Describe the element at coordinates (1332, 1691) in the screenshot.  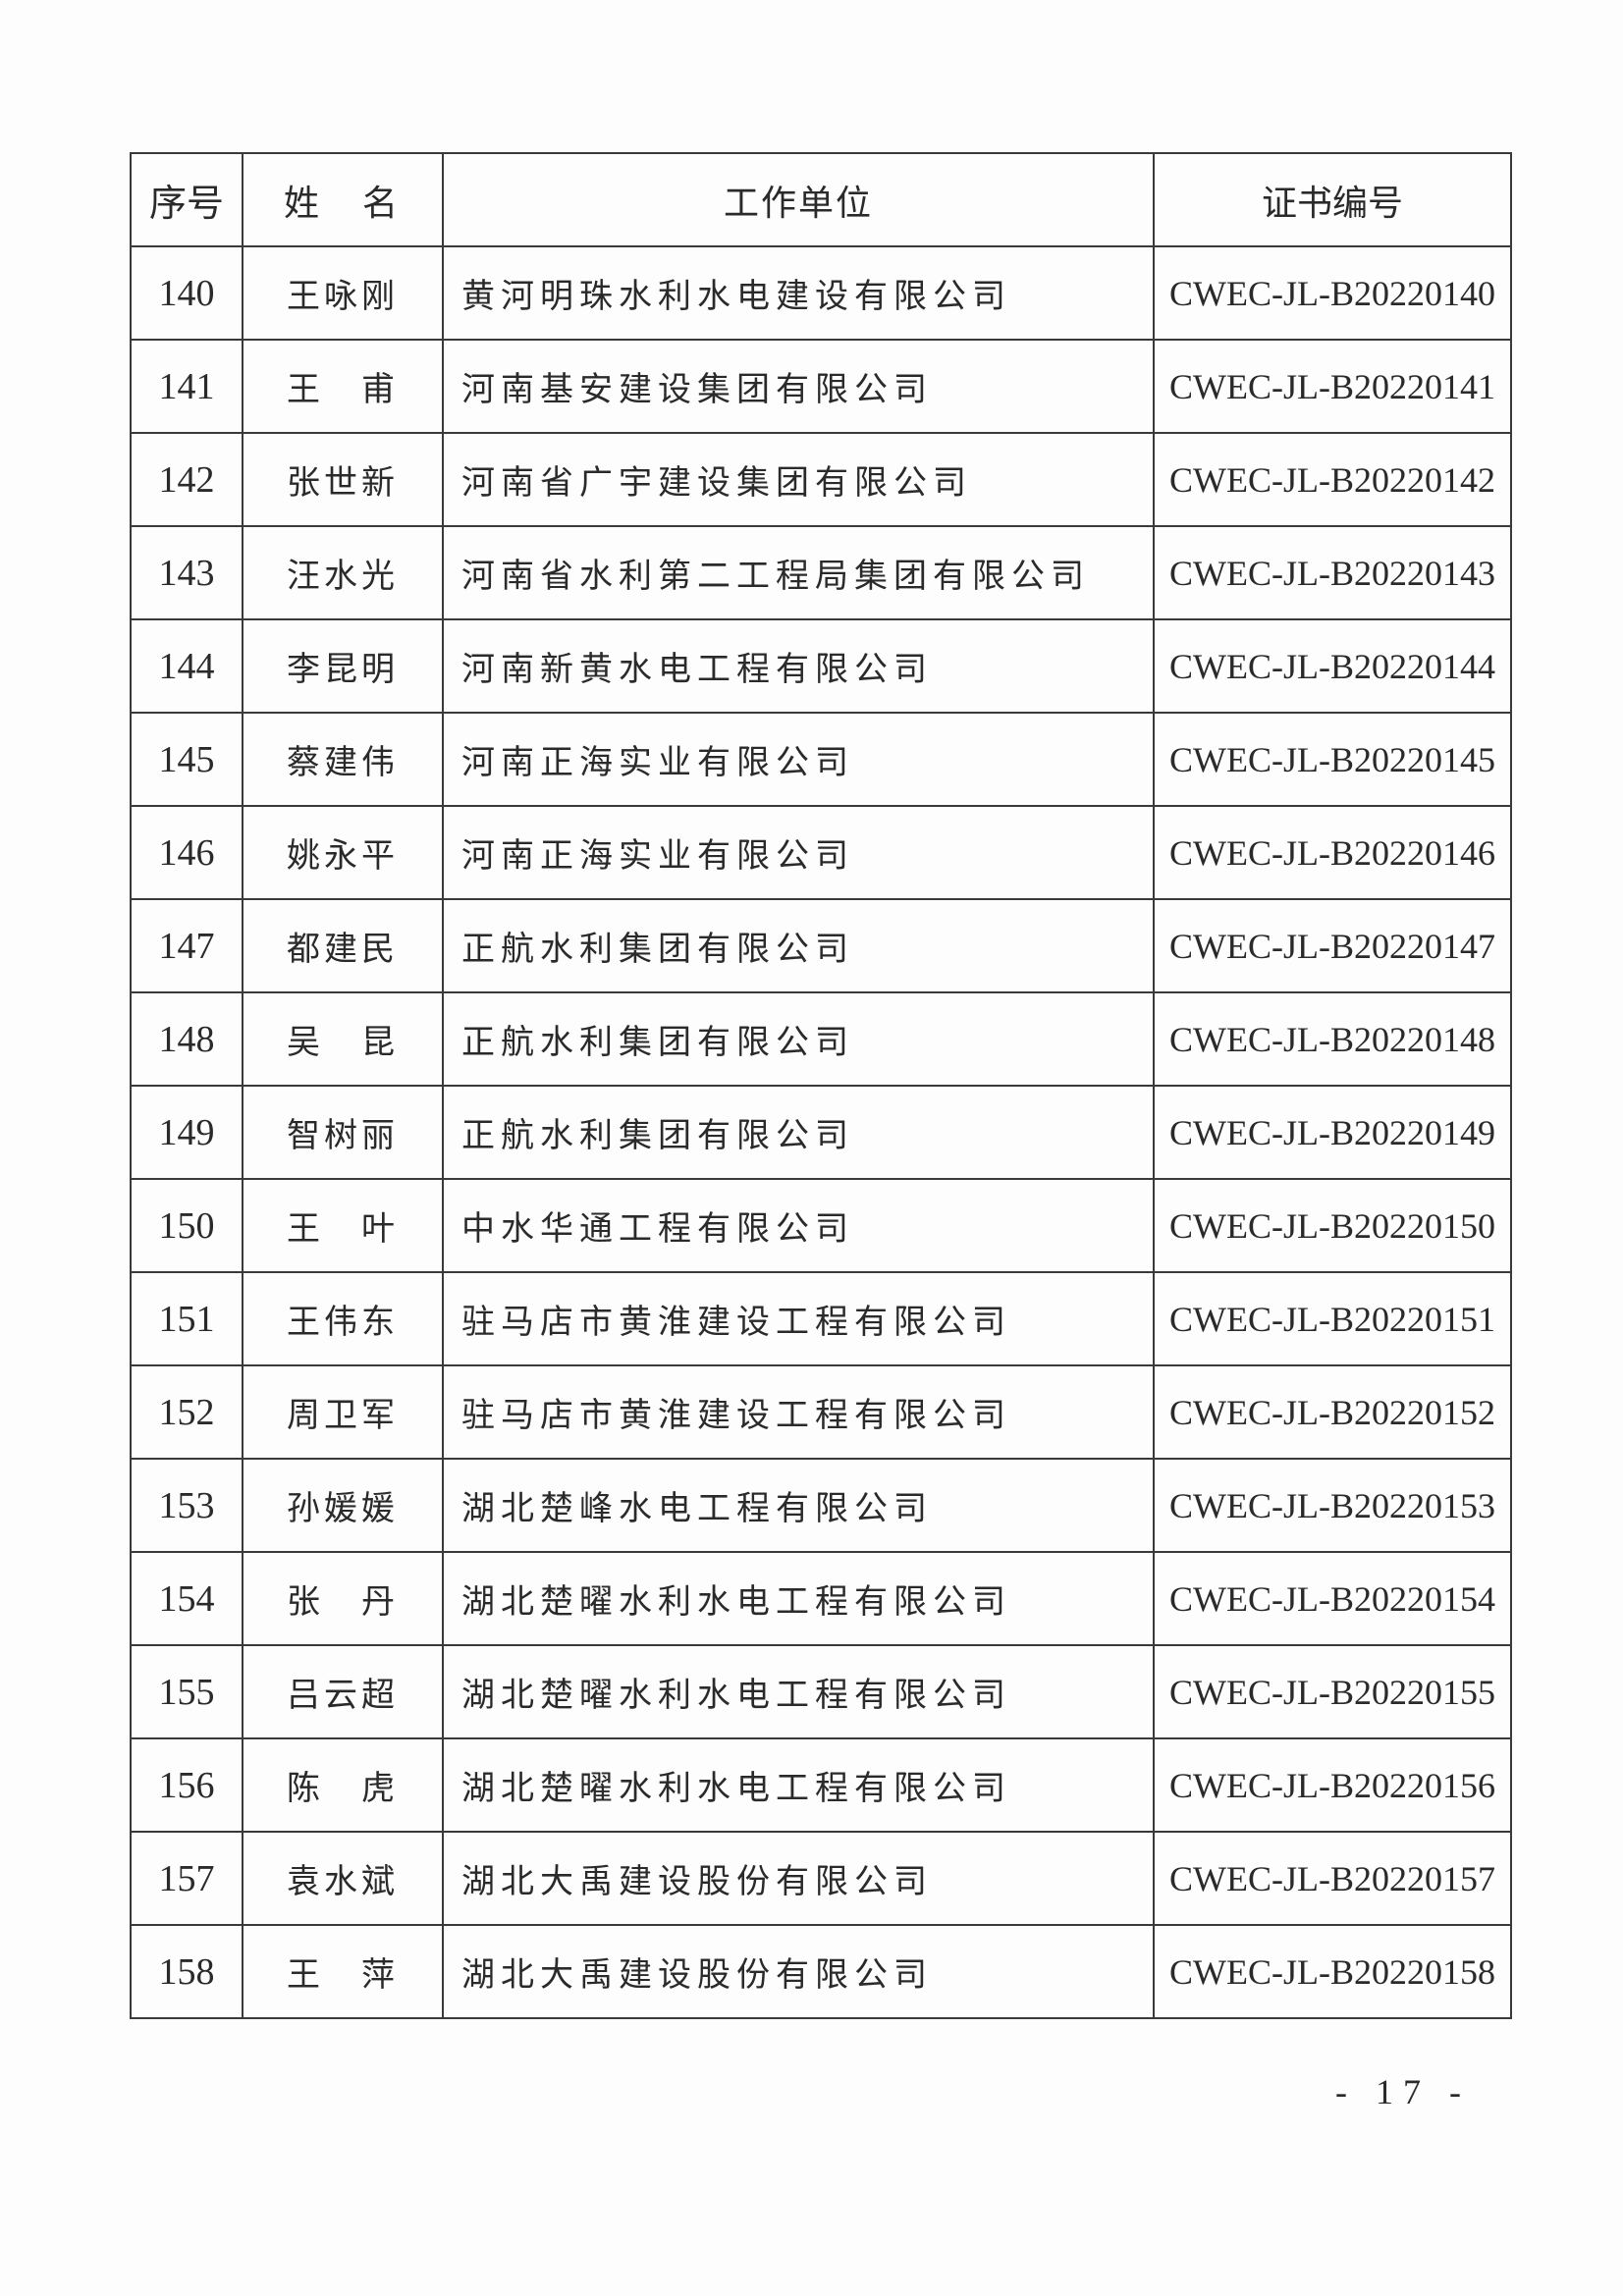
I see `cell-certificate-number: CWEC-JL-B20220155` at that location.